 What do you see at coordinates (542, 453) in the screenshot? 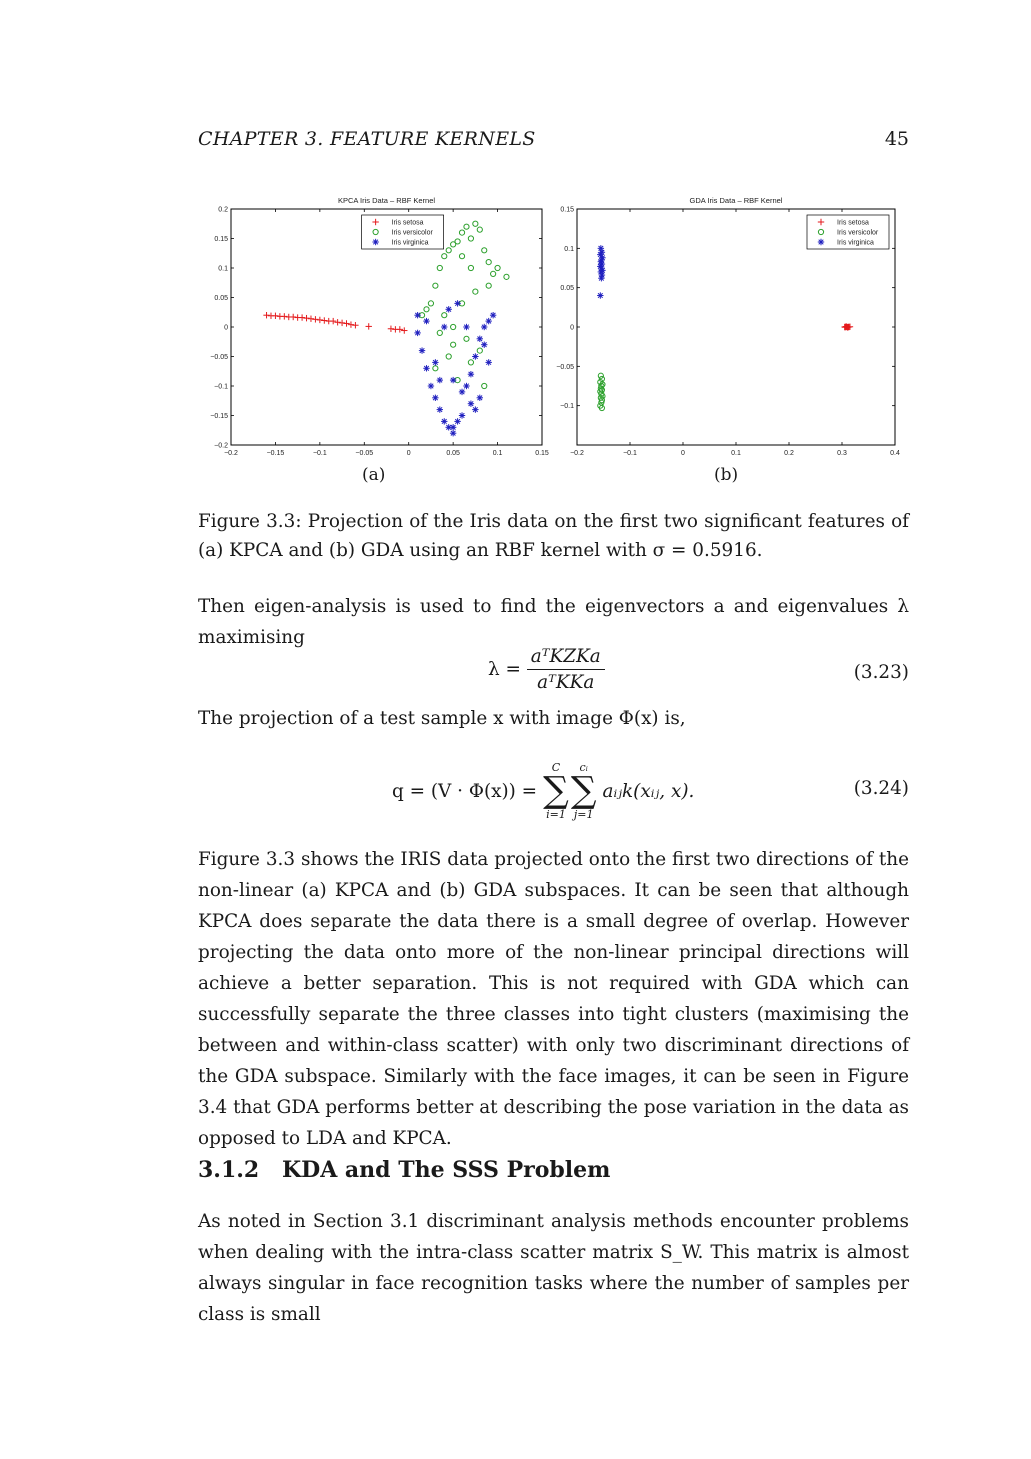
I see `x-tick-label: 0.15` at bounding box center [542, 453].